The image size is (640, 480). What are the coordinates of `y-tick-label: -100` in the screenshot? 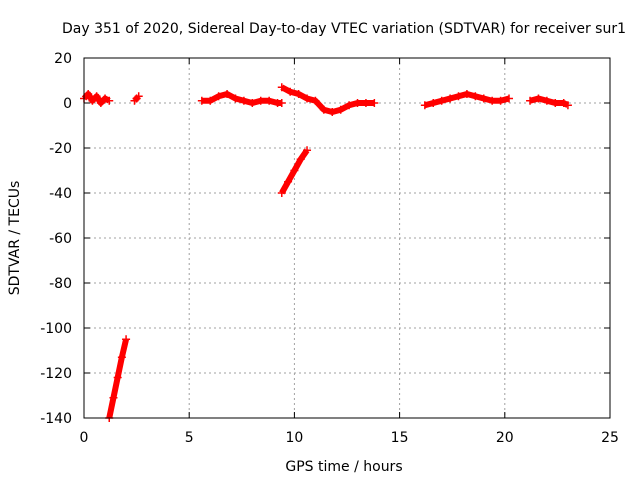 It's located at (56, 329).